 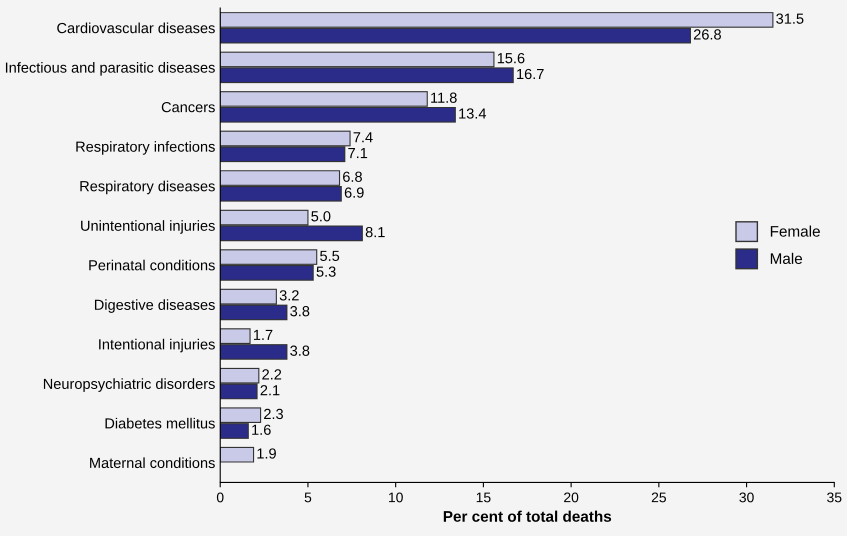 I want to click on data-label: 8.1, so click(x=375, y=232).